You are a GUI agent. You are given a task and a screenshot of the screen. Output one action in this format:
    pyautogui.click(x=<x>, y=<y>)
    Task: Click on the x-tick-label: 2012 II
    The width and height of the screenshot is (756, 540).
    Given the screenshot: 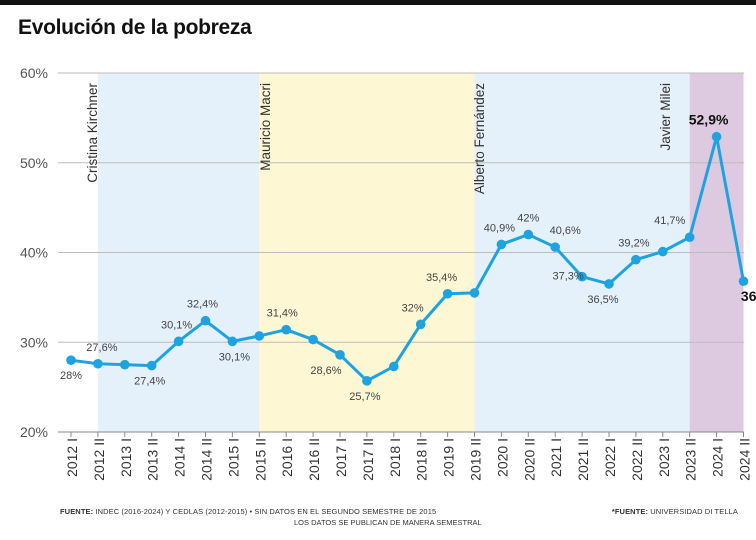 What is the action you would take?
    pyautogui.click(x=99, y=459)
    